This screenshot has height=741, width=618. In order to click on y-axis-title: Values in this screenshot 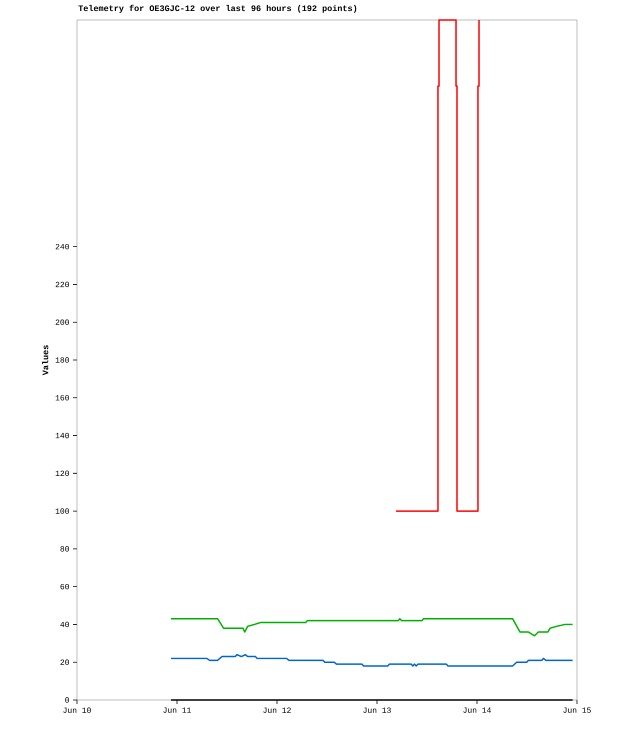, I will do `click(45, 360)`.